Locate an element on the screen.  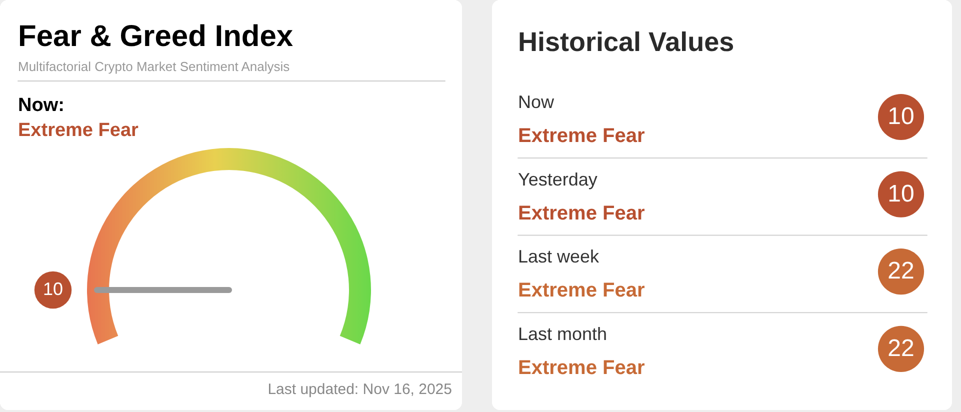
category-label: Last month is located at coordinates (563, 334).